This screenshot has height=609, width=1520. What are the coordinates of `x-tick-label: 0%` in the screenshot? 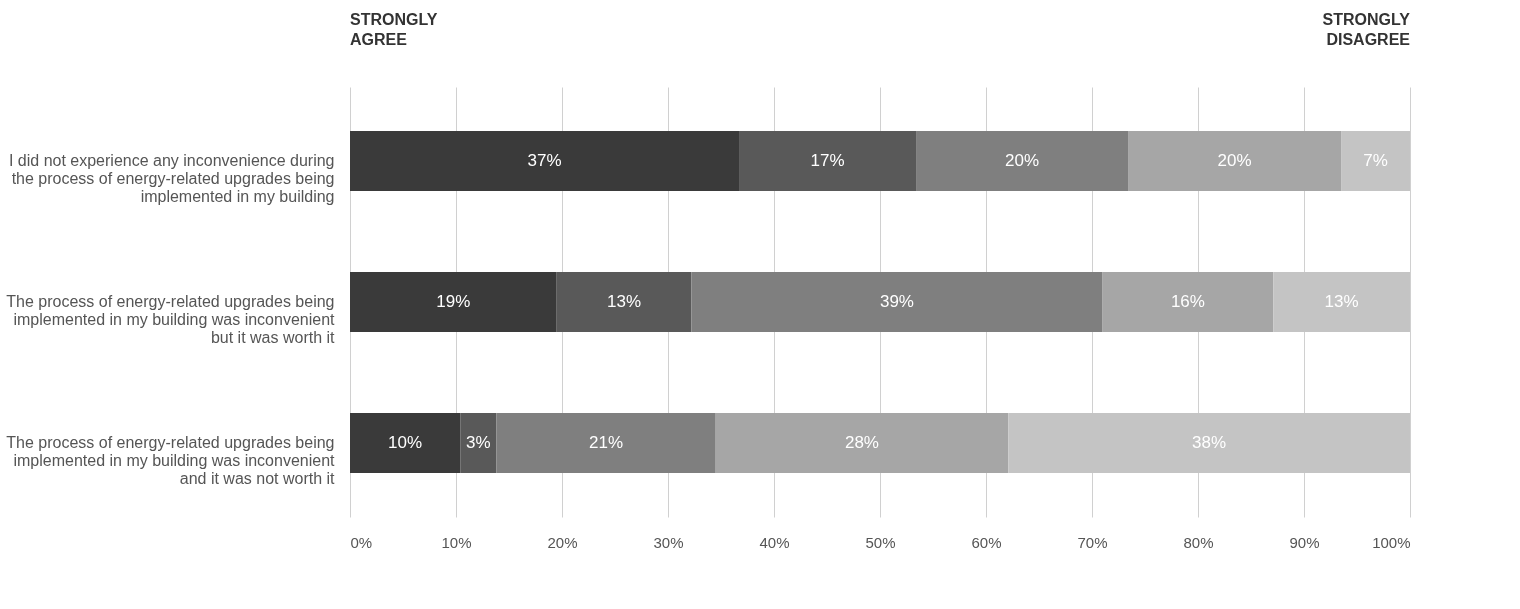 It's located at (361, 542).